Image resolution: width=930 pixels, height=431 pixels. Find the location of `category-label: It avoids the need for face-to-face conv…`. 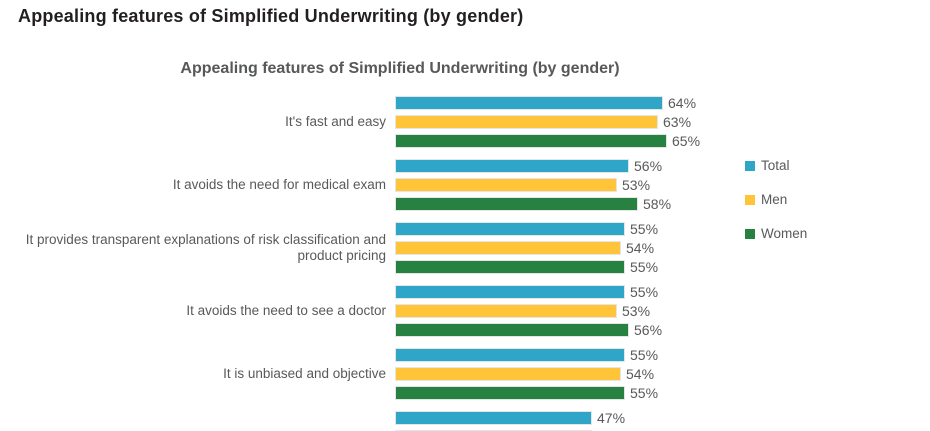

category-label: It avoids the need for face-to-face conv… is located at coordinates (198, 430).